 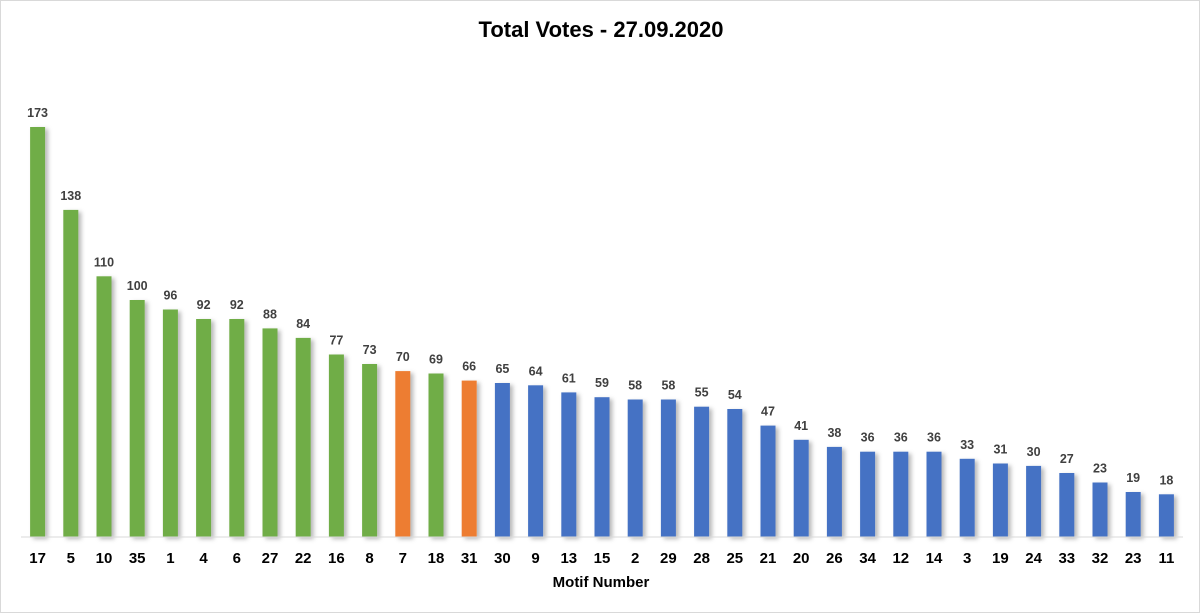 I want to click on x-tick-label-13: 13, so click(x=568, y=558).